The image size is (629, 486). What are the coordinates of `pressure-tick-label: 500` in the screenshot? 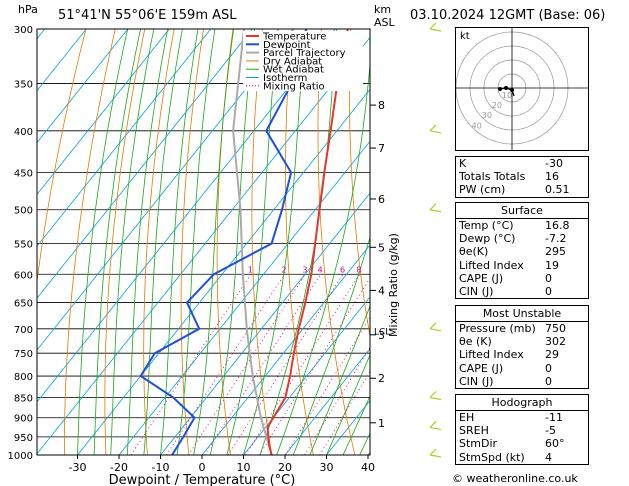 It's located at (23, 211).